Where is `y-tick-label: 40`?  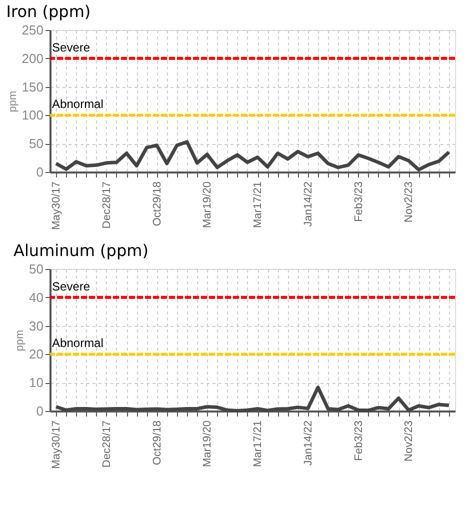
y-tick-label: 40 is located at coordinates (36, 297).